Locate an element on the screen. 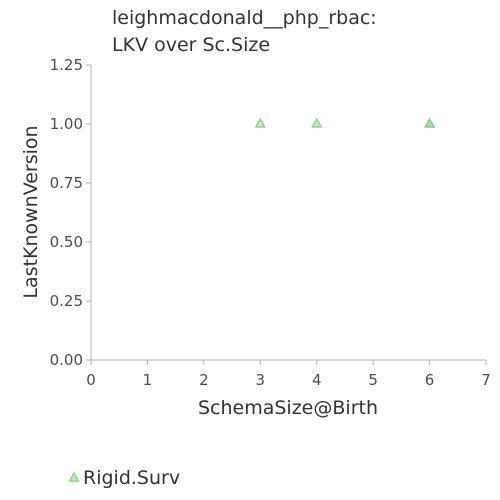 The height and width of the screenshot is (500, 500). y-tick-label: 1.25 is located at coordinates (66, 65).